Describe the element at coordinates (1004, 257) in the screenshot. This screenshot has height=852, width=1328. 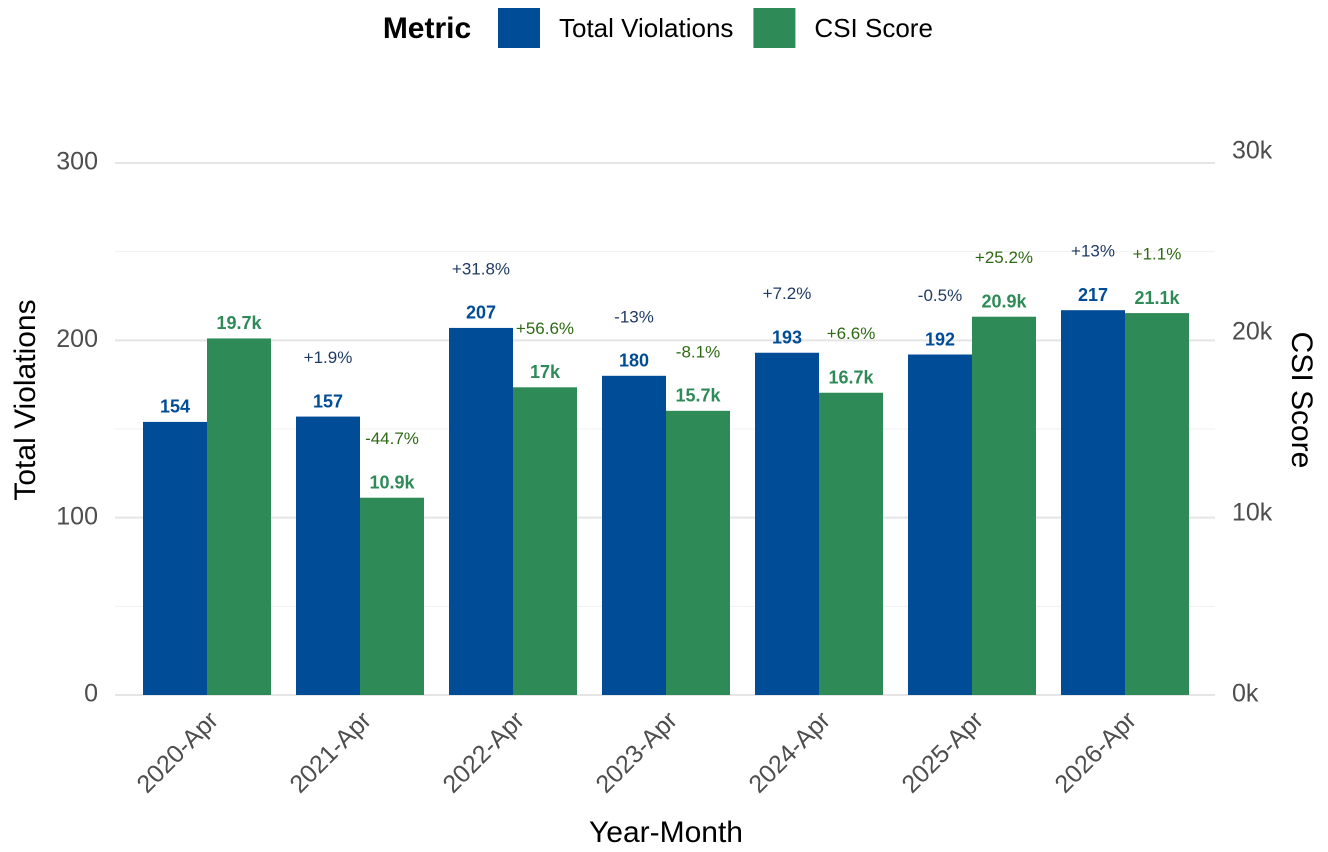
I see `change-label: +25.2%` at that location.